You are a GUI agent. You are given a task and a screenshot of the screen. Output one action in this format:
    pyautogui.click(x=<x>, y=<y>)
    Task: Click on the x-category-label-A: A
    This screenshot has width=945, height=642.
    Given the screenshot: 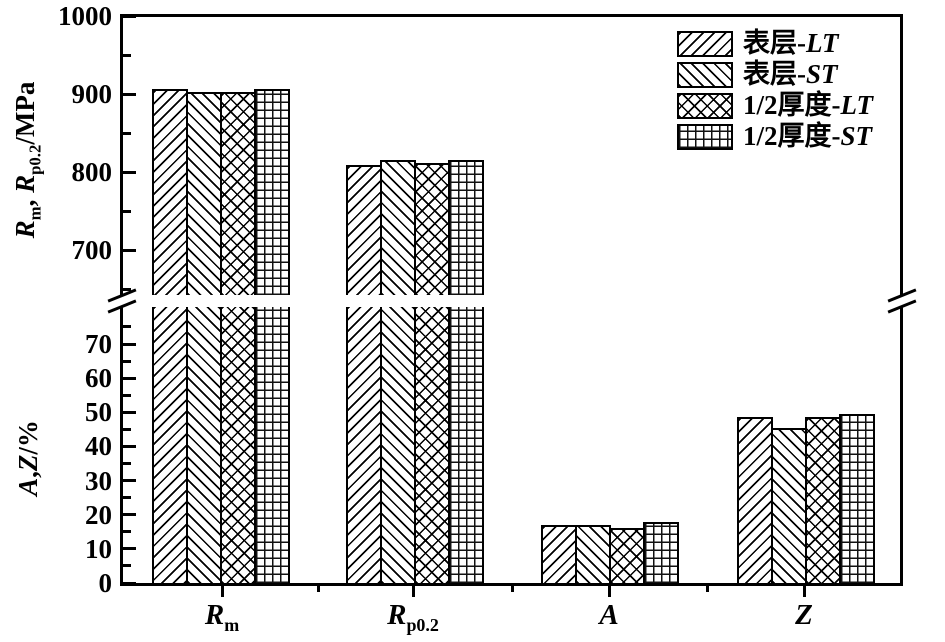 What is the action you would take?
    pyautogui.click(x=609, y=615)
    